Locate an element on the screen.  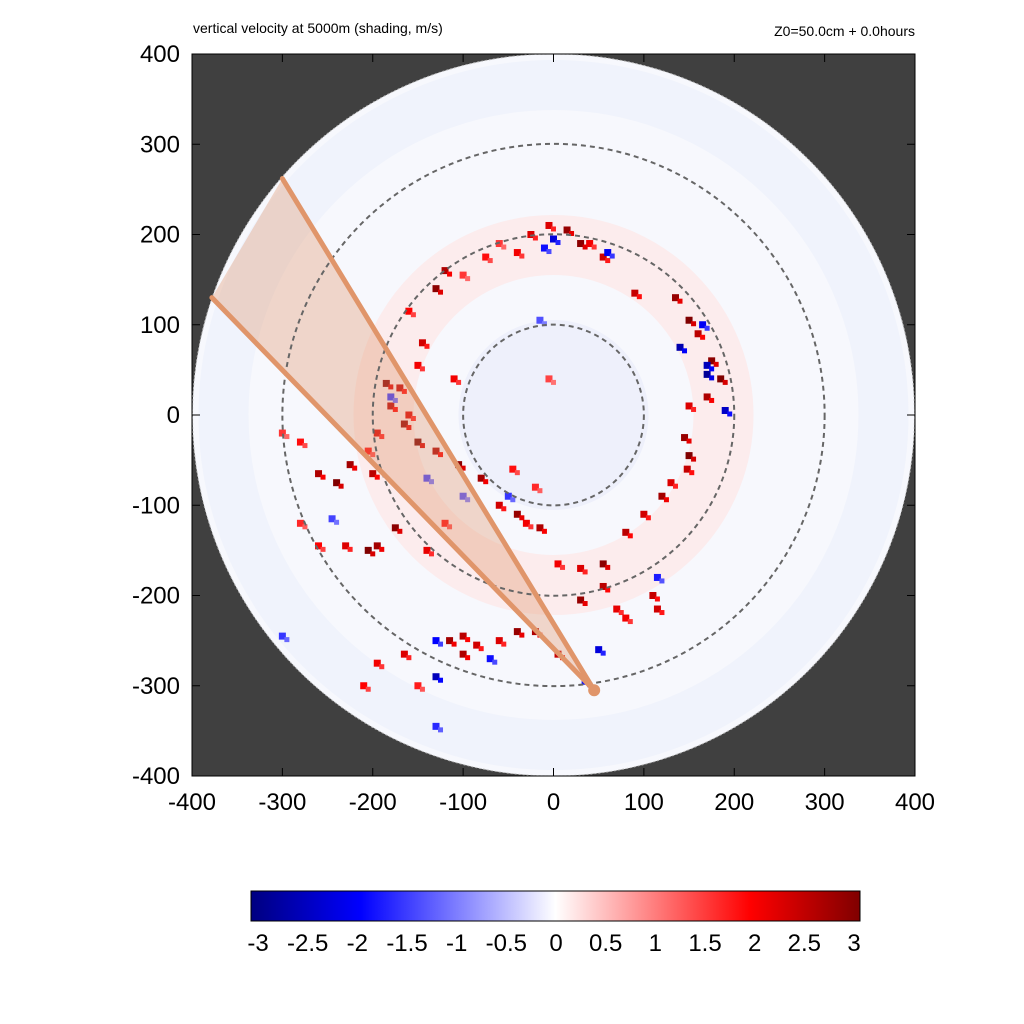
y-tick-label: 100 is located at coordinates (160, 325).